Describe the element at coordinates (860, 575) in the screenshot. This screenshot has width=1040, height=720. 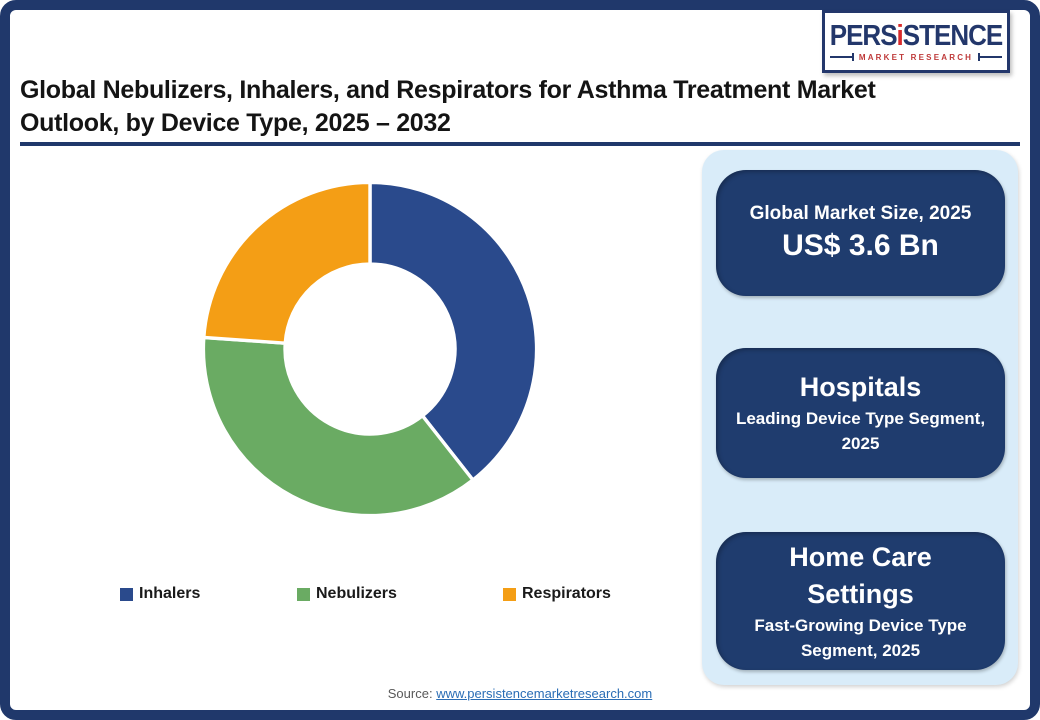
I see `card-fast-growing-heading: Home Care Settings` at that location.